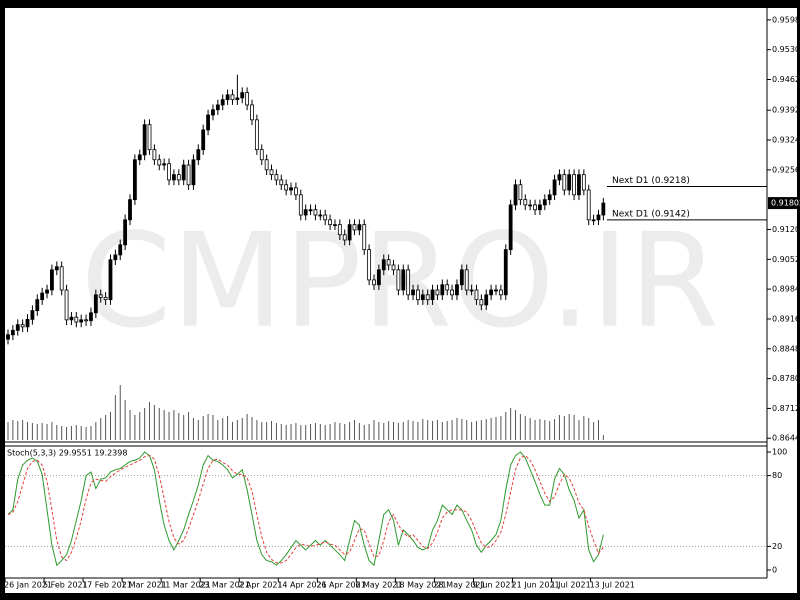  What do you see at coordinates (777, 546) in the screenshot?
I see `y-tick-label: 20` at bounding box center [777, 546].